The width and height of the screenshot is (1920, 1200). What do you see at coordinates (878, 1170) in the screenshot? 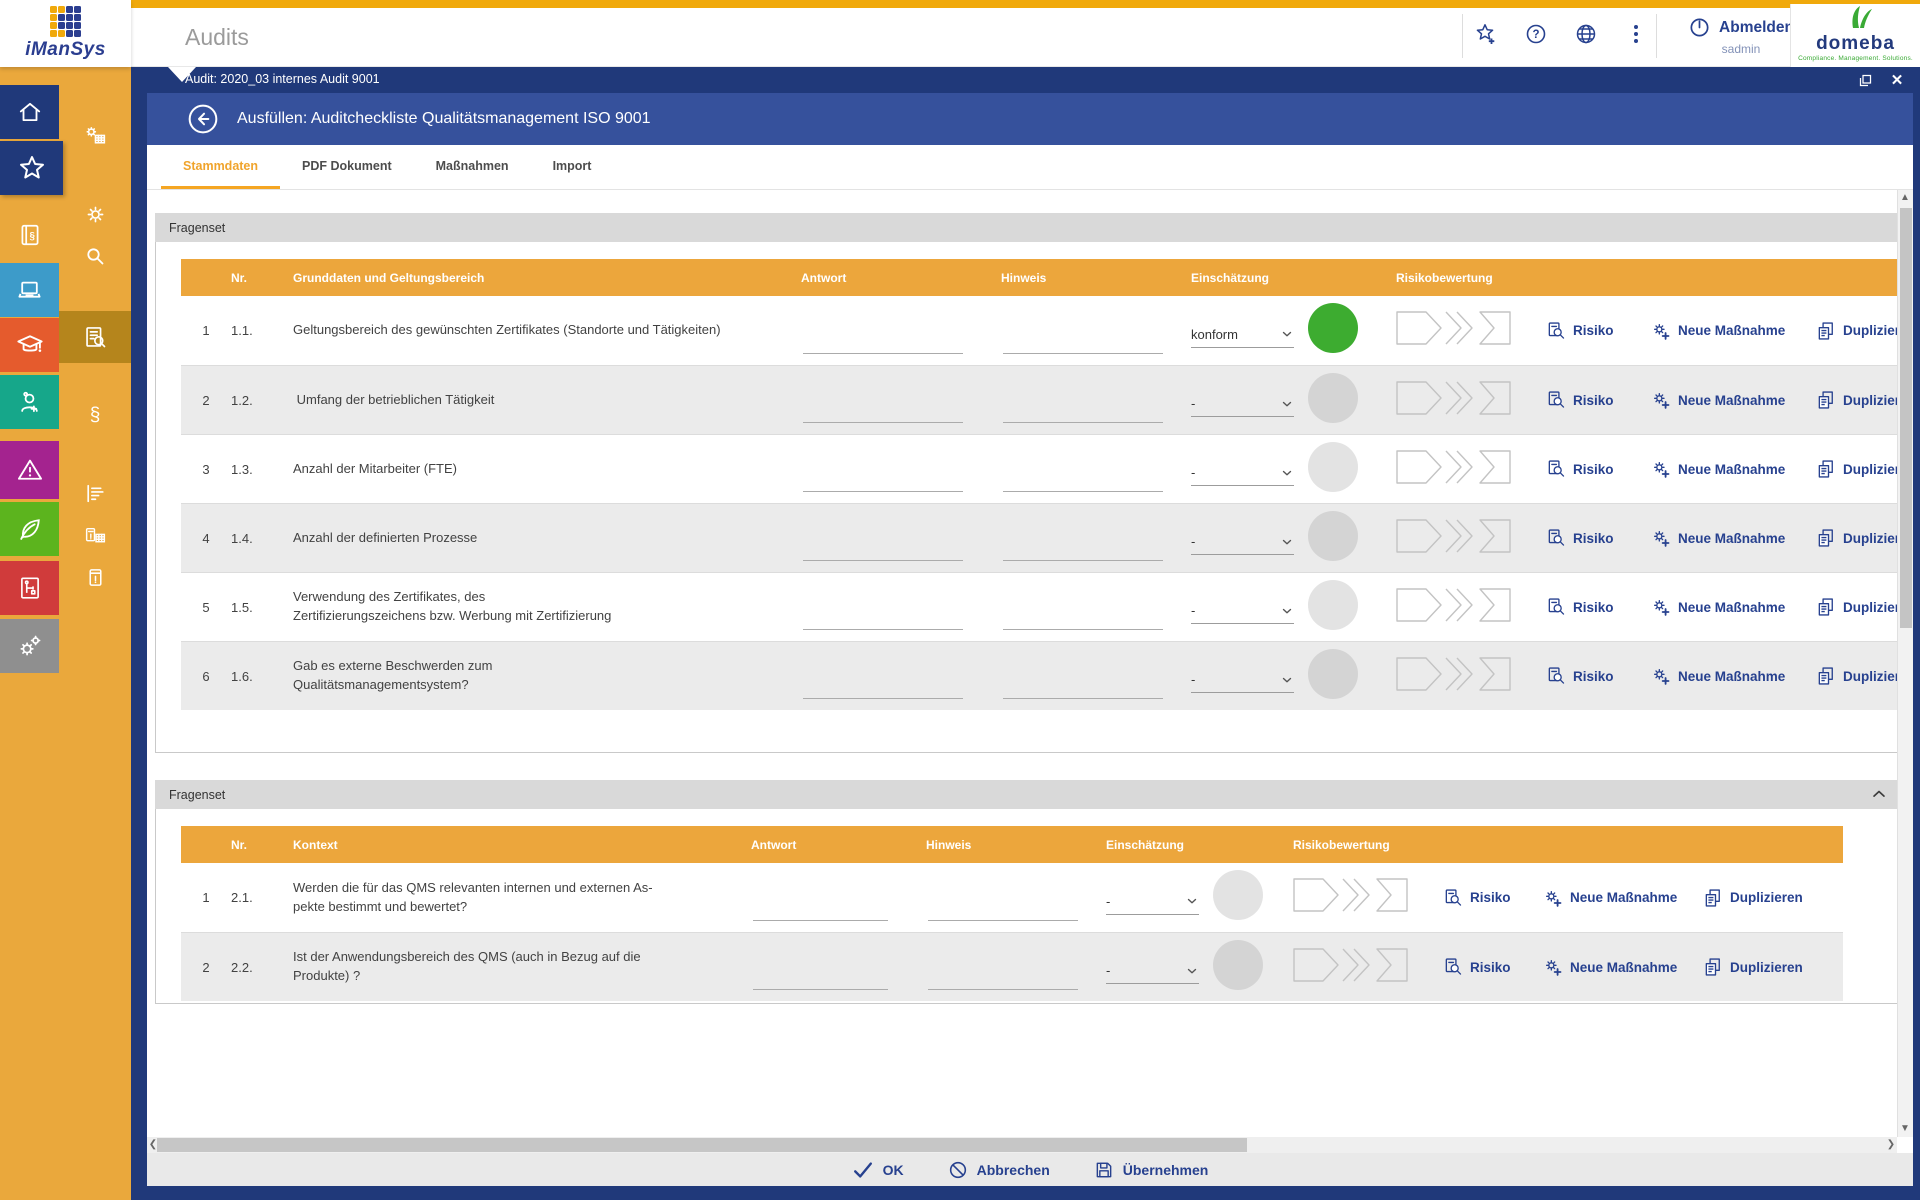
I see `ok-button: OK` at bounding box center [878, 1170].